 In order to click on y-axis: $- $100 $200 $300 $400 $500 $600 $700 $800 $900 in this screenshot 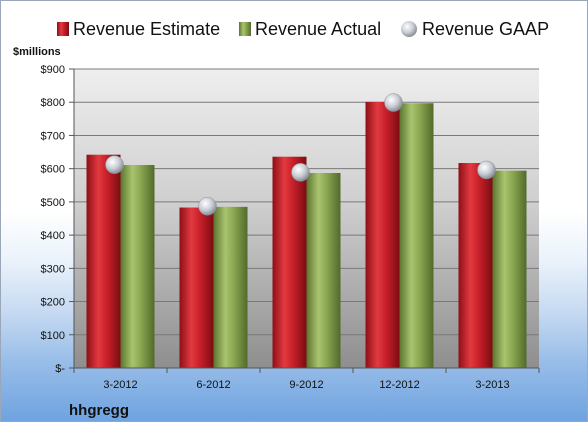, I will do `click(58, 219)`.